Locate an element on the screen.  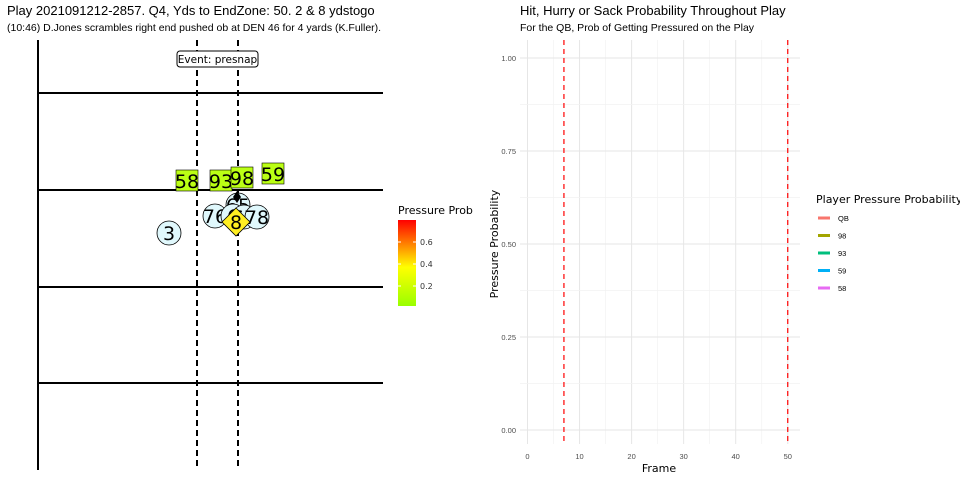
legend-title: Player Pressure Probability is located at coordinates (888, 199).